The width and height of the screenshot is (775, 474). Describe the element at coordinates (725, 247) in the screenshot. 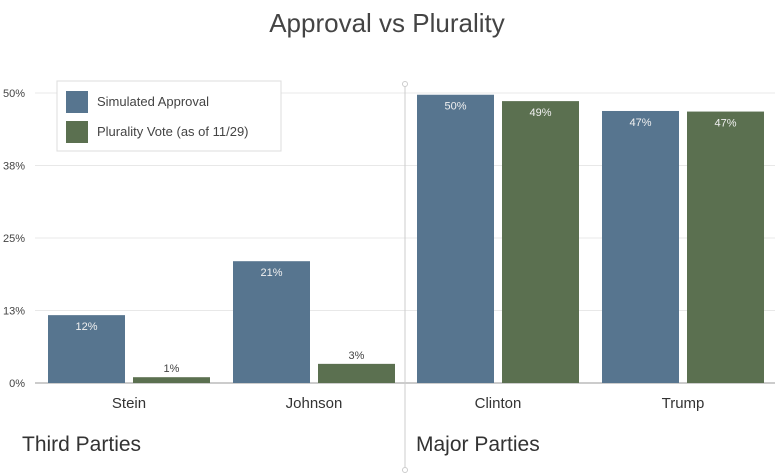

I see `bar-trump-plurality` at that location.